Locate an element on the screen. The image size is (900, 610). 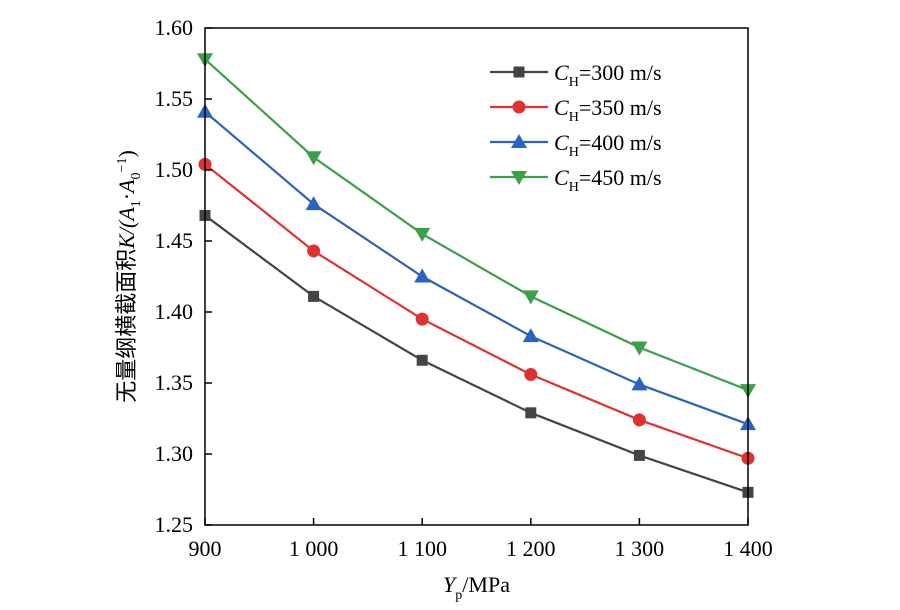
legend-item: CH=300 m/s is located at coordinates (576, 75).